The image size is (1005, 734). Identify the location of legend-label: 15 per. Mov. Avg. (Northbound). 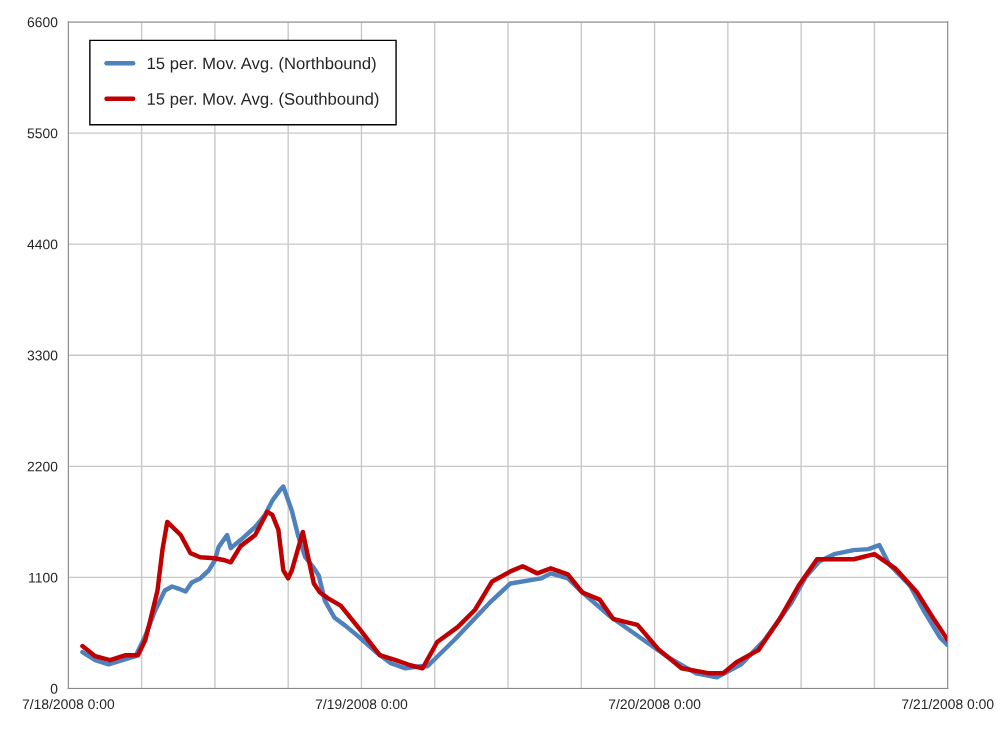
(261, 65).